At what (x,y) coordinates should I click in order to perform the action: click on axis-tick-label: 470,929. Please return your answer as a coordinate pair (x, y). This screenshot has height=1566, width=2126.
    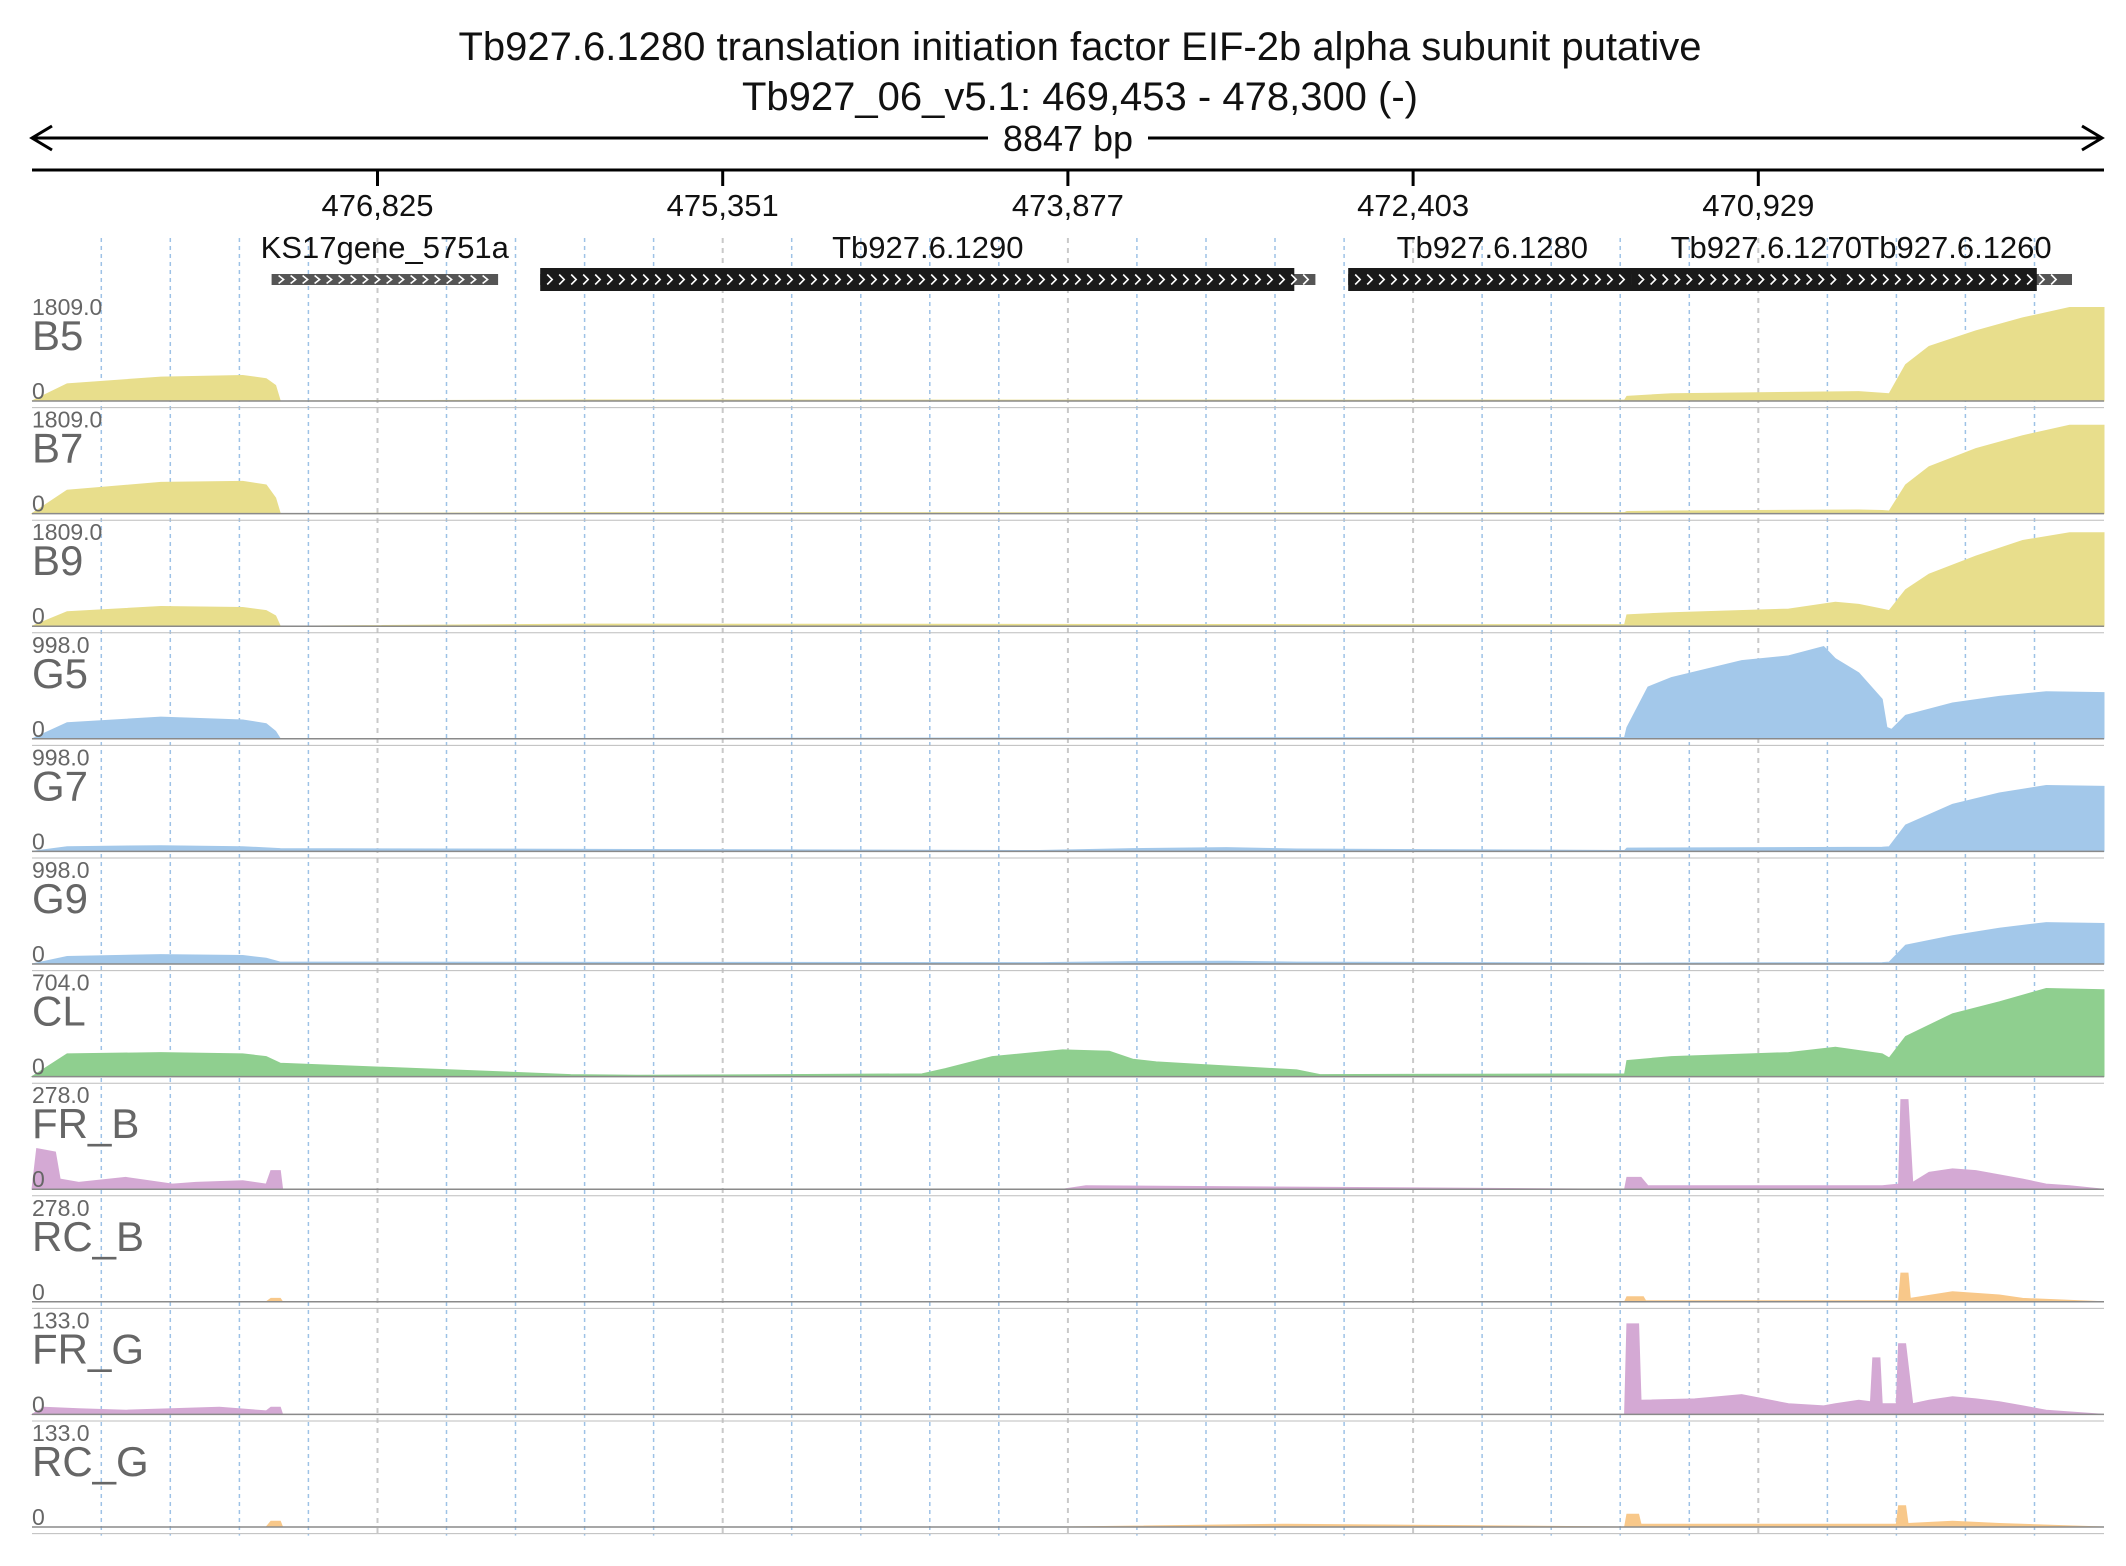
    Looking at the image, I should click on (1758, 205).